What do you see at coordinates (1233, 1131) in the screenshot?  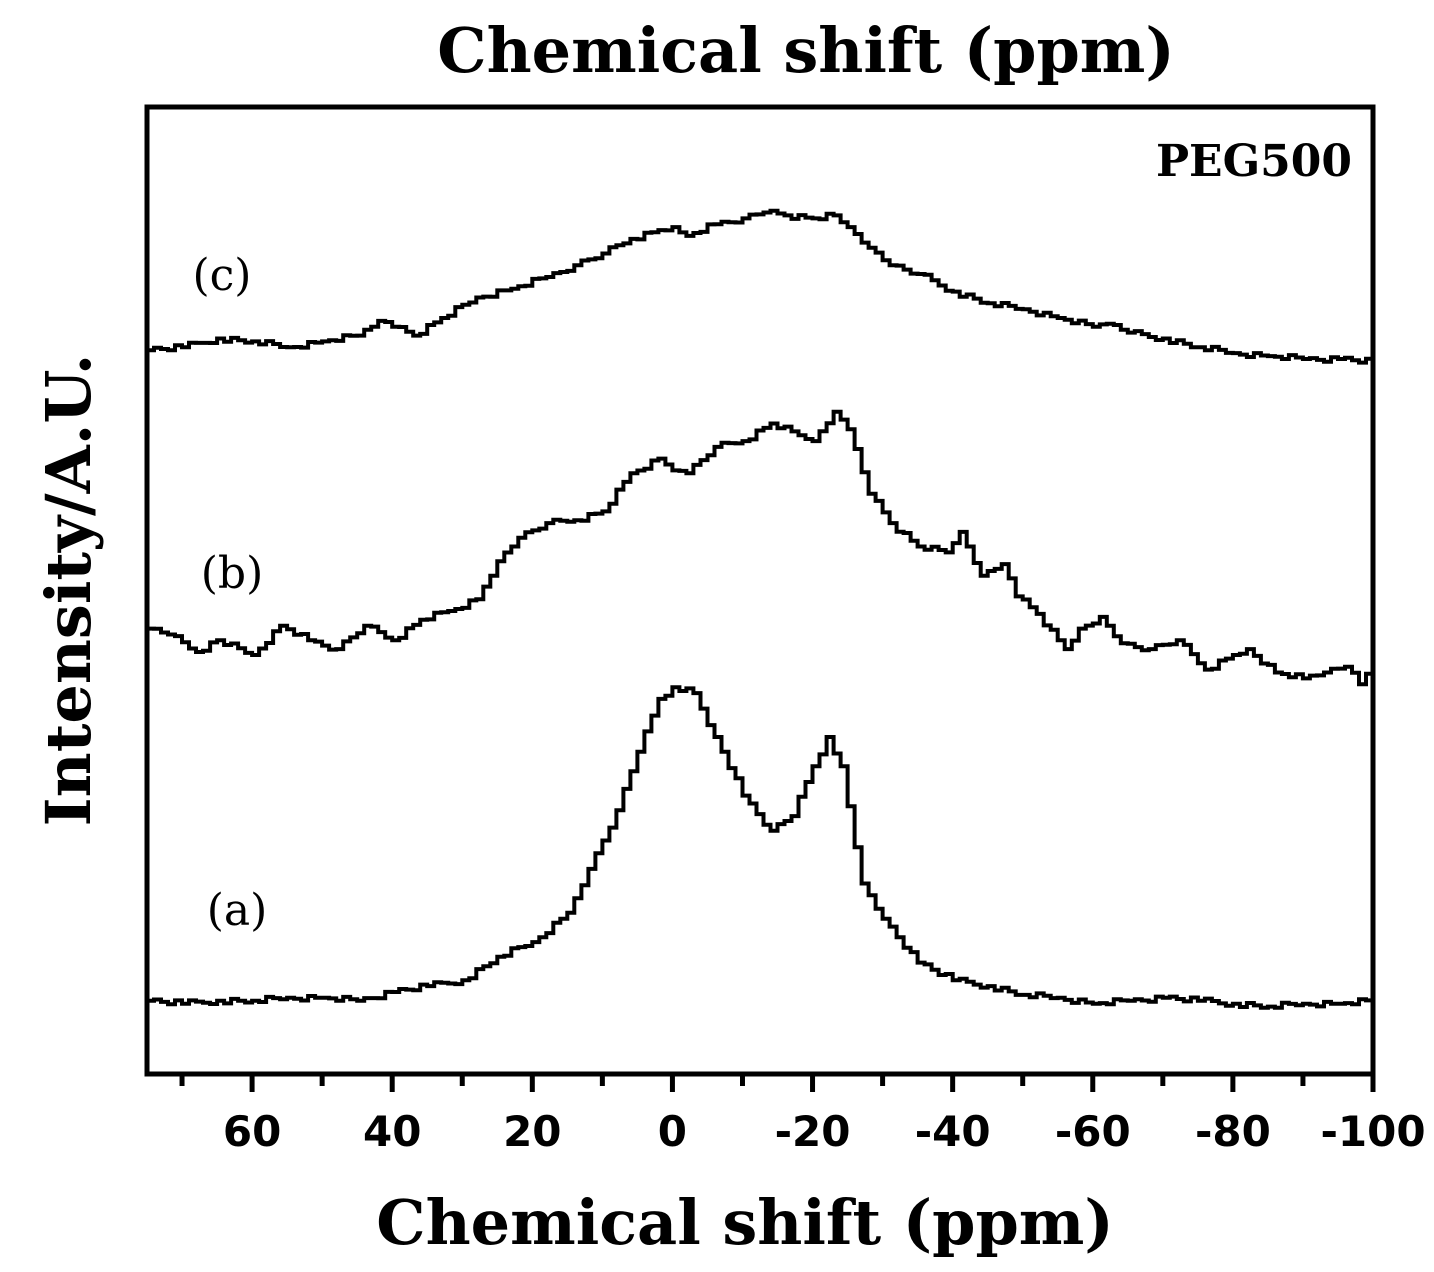 I see `x-tick-label: -80` at bounding box center [1233, 1131].